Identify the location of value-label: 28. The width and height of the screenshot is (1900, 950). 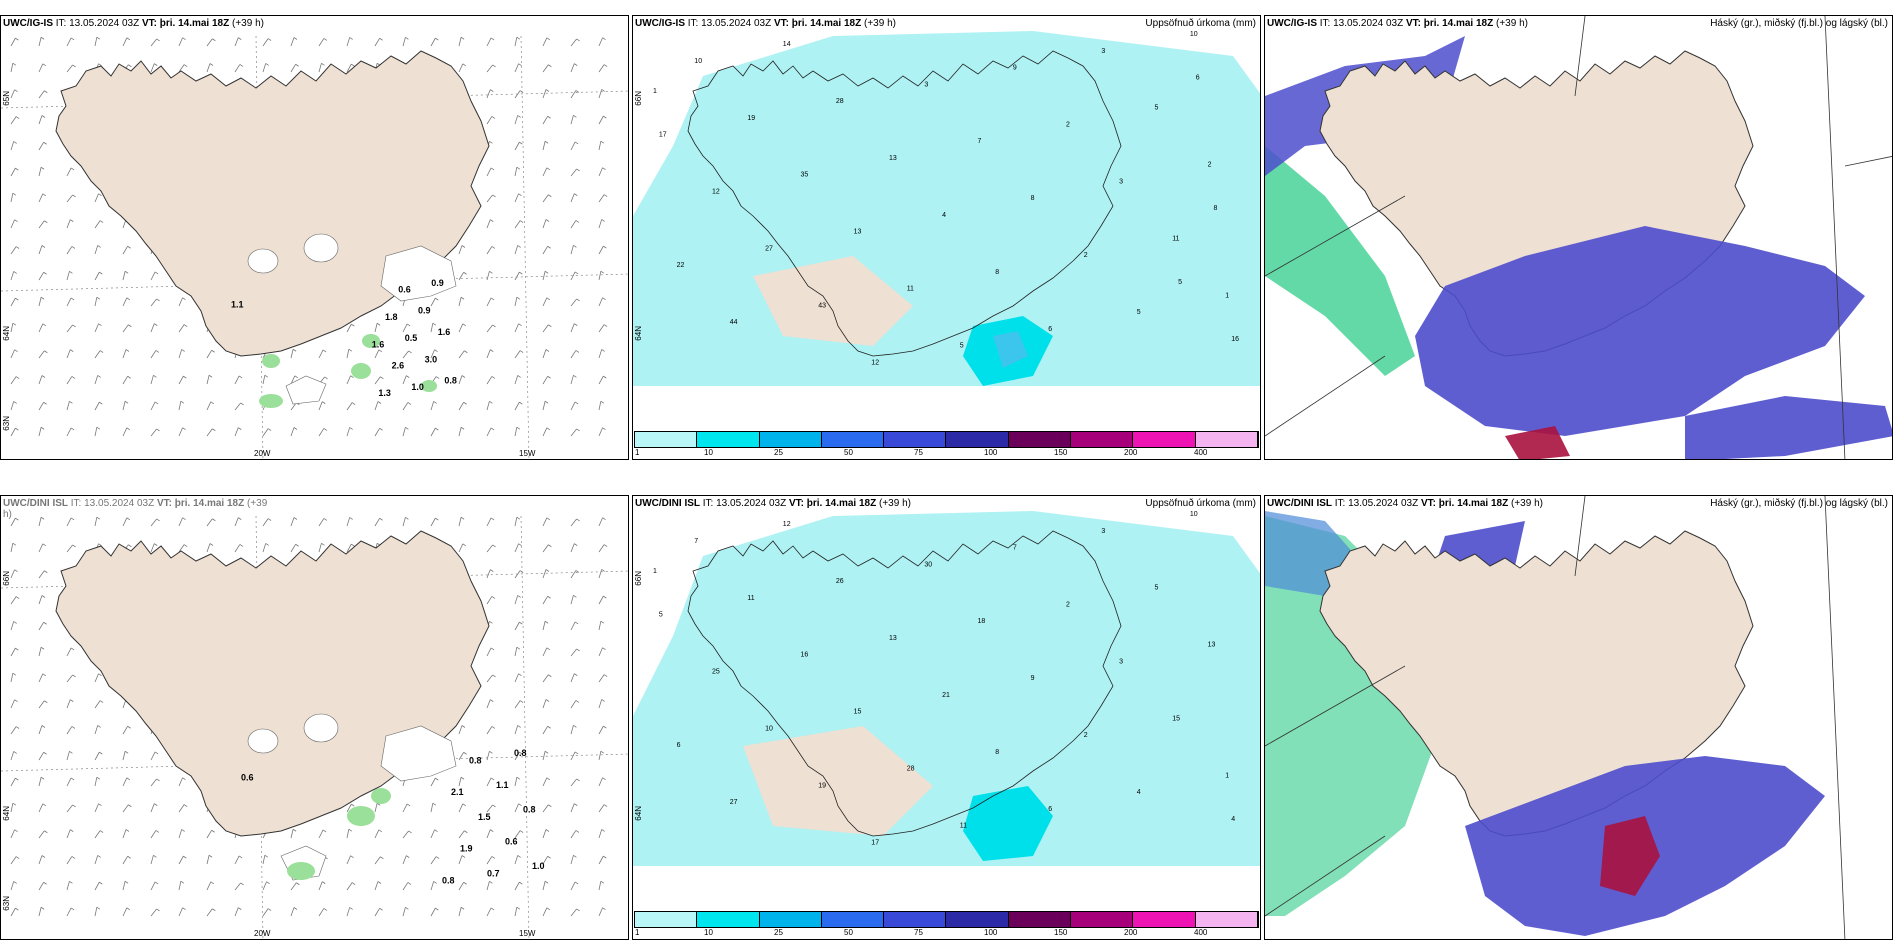
(911, 769).